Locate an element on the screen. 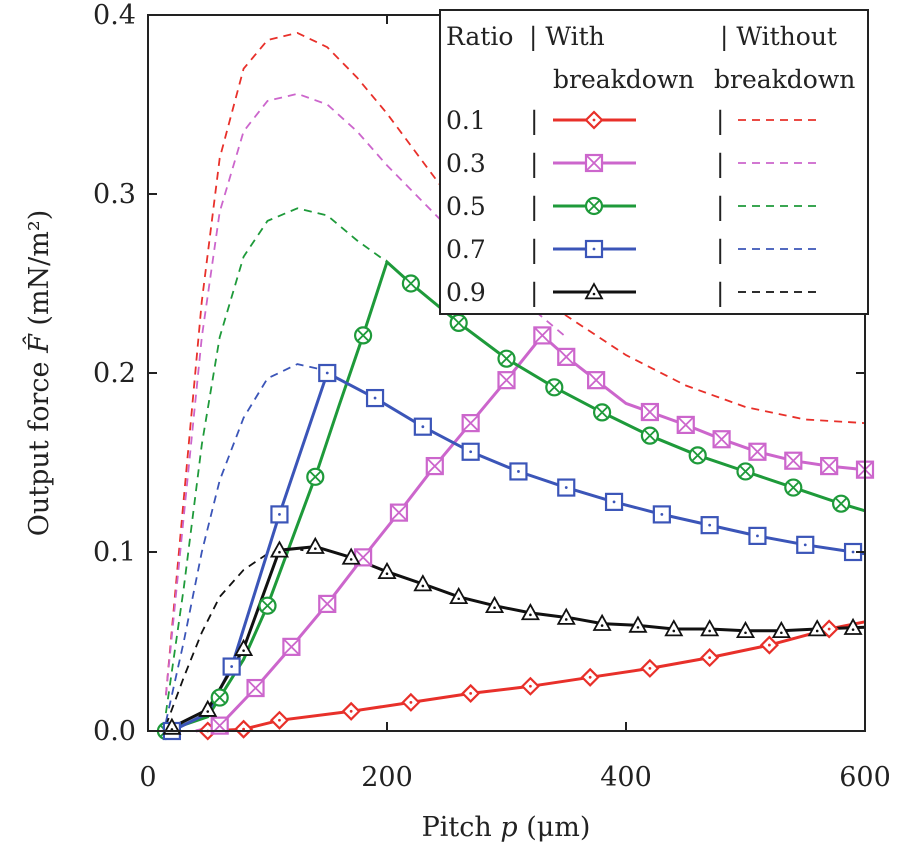 The height and width of the screenshot is (854, 900). data-point-0.1-8 is located at coordinates (650, 668).